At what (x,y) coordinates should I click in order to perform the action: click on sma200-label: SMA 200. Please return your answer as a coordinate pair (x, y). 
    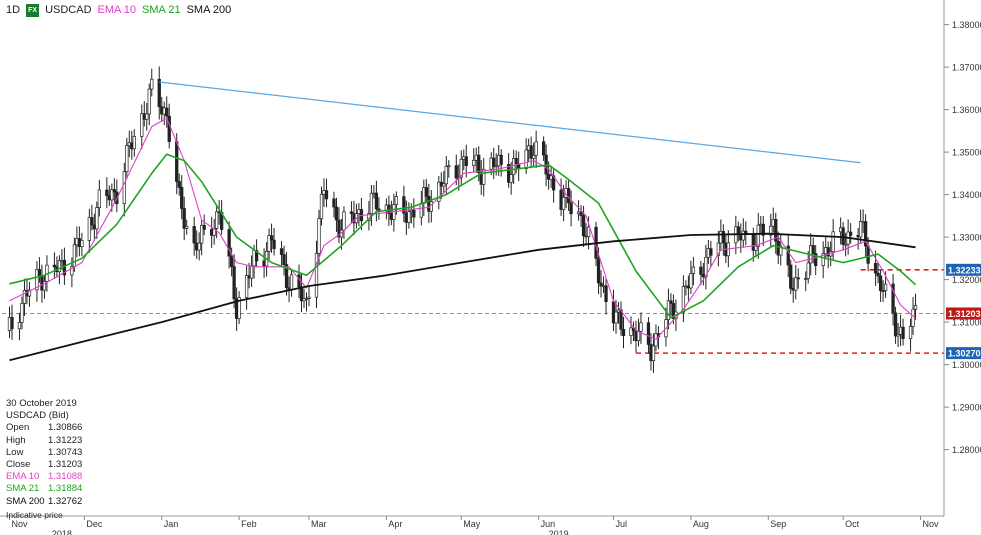
    Looking at the image, I should click on (209, 10).